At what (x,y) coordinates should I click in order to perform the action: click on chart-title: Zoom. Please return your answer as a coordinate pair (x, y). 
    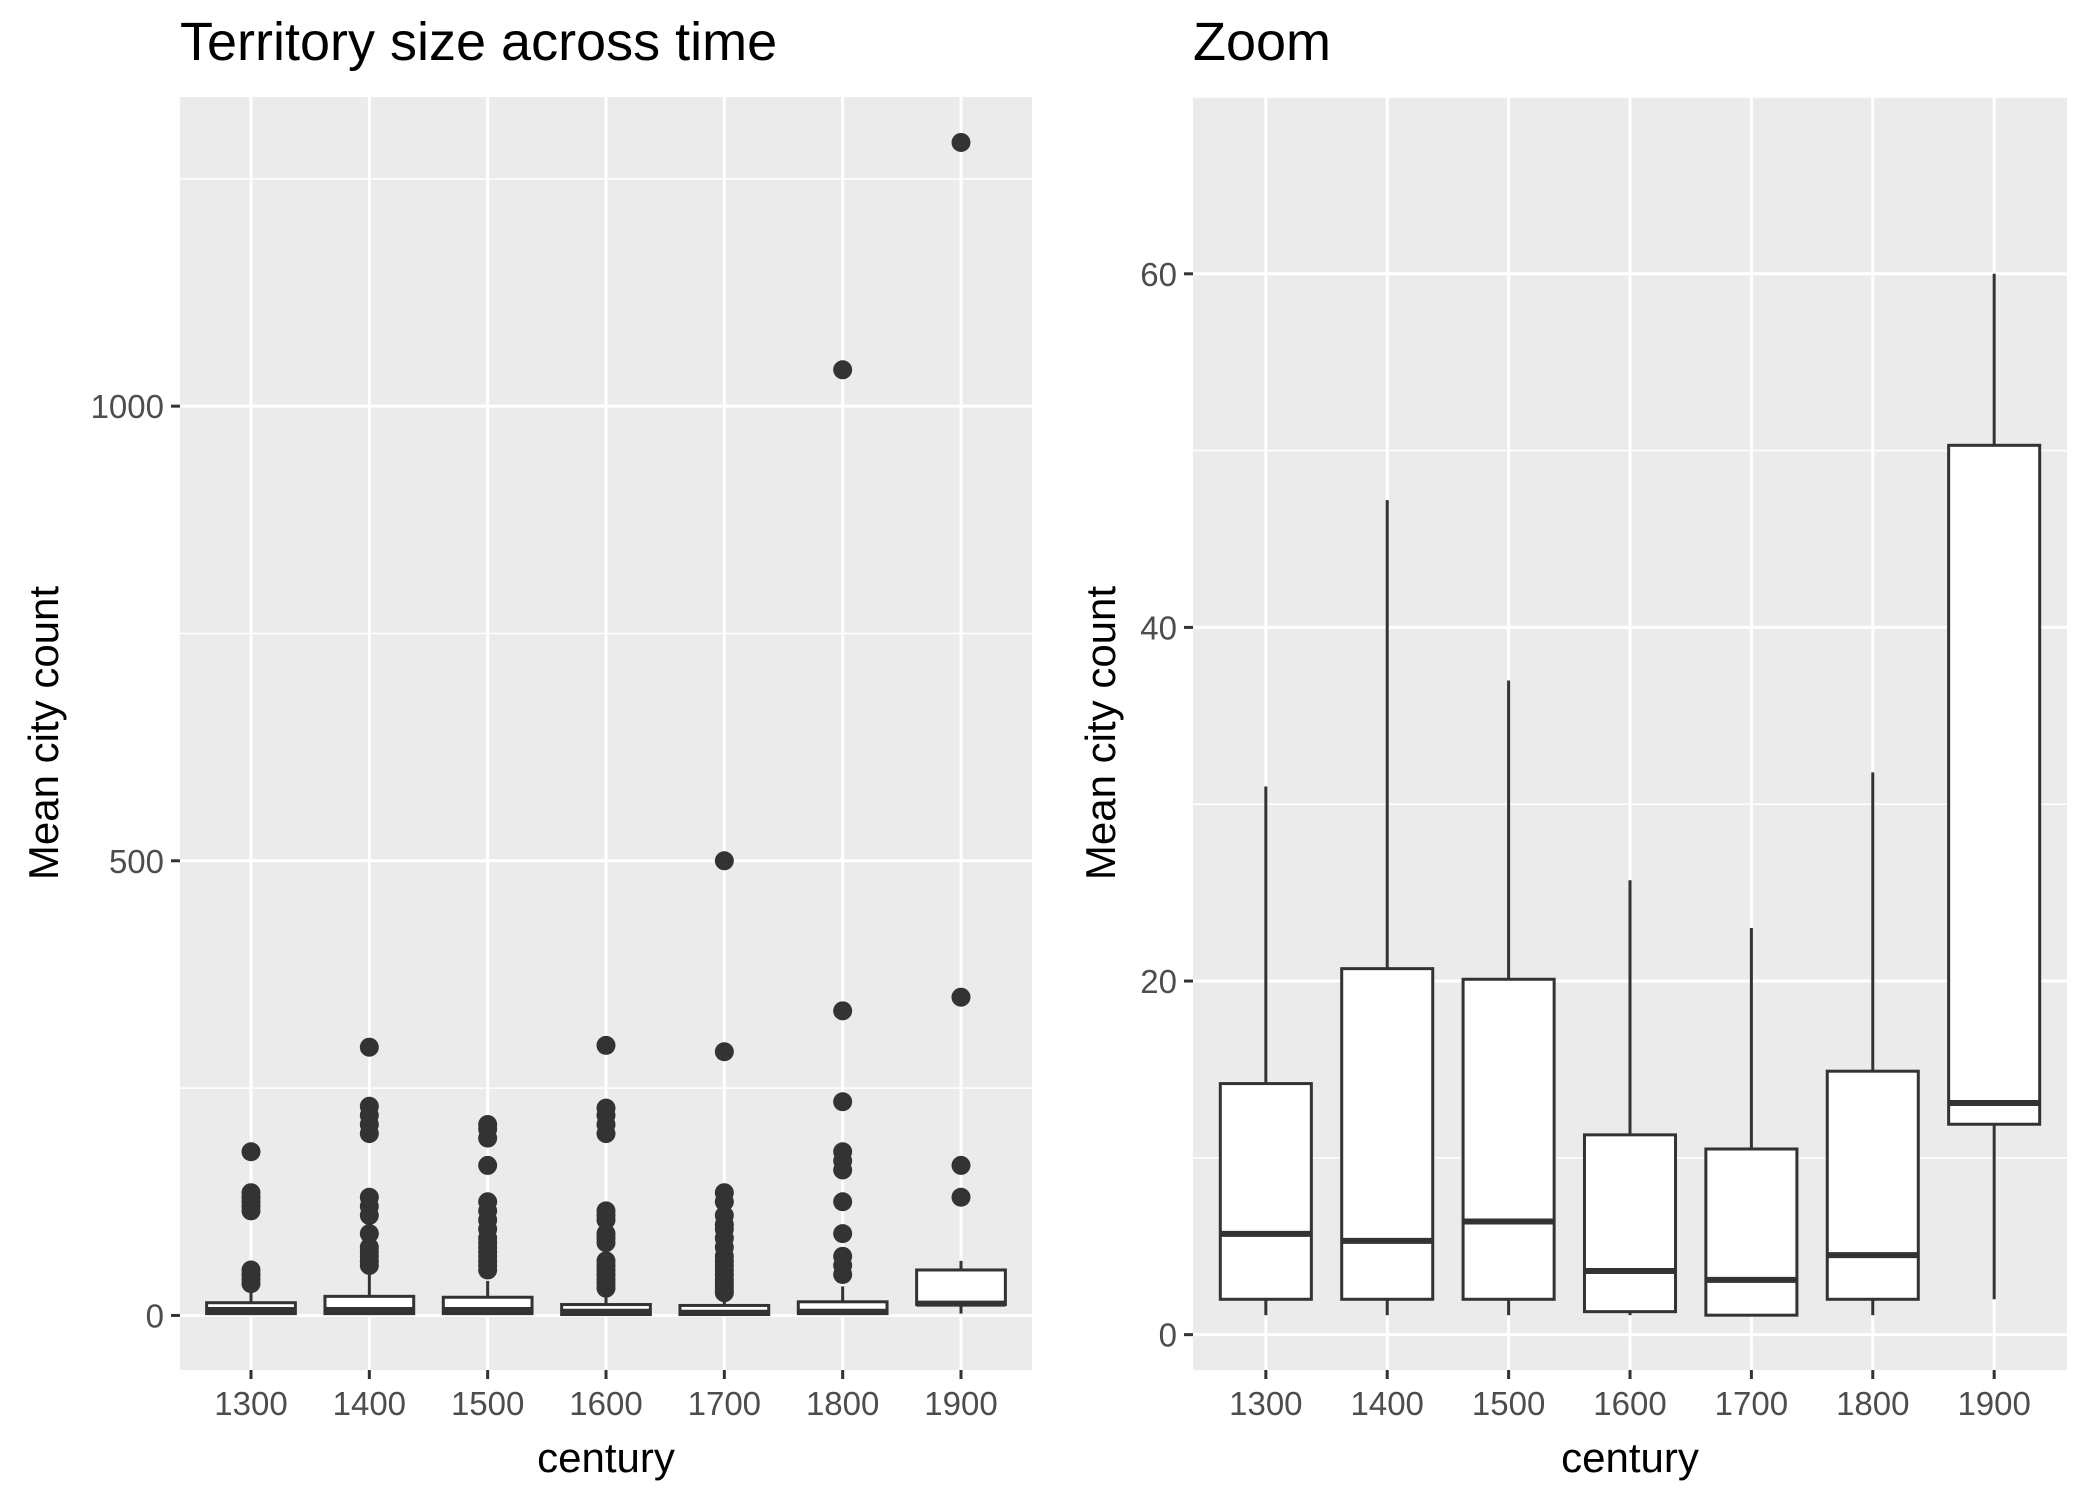
    Looking at the image, I should click on (1262, 42).